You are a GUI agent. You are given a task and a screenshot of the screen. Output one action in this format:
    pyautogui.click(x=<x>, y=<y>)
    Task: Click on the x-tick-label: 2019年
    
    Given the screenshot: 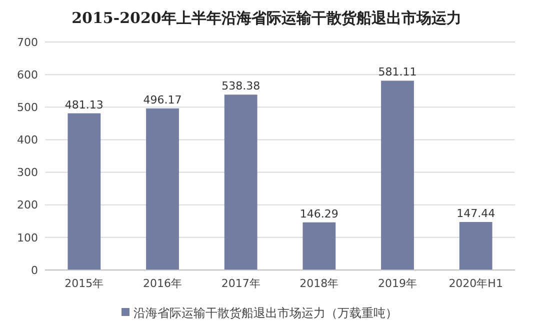 What is the action you would take?
    pyautogui.click(x=397, y=283)
    